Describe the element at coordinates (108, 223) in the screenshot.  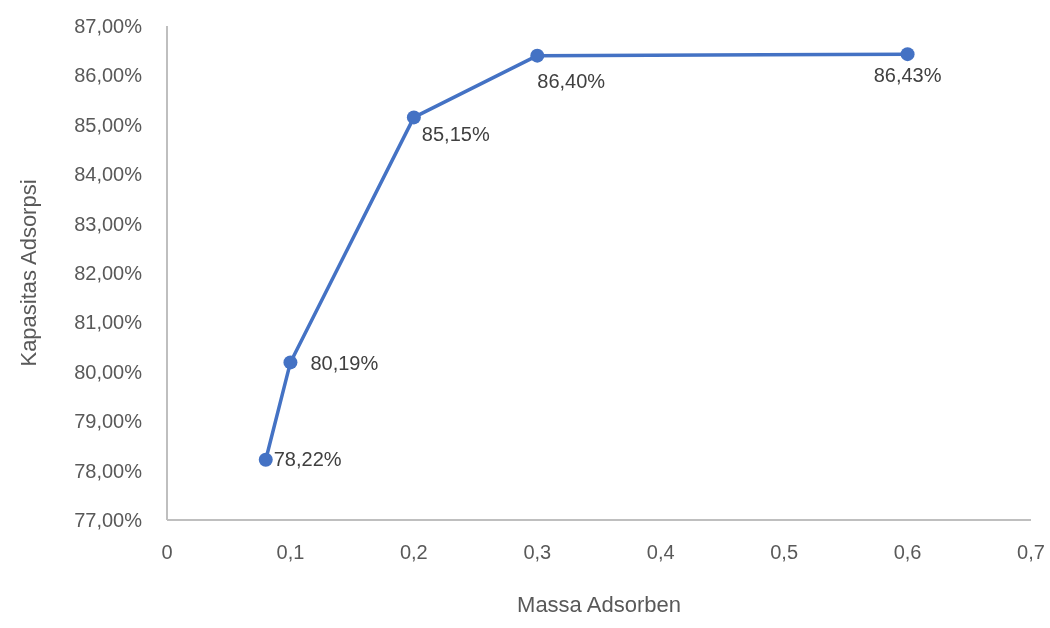
I see `y-tick-label: 83,00%` at that location.